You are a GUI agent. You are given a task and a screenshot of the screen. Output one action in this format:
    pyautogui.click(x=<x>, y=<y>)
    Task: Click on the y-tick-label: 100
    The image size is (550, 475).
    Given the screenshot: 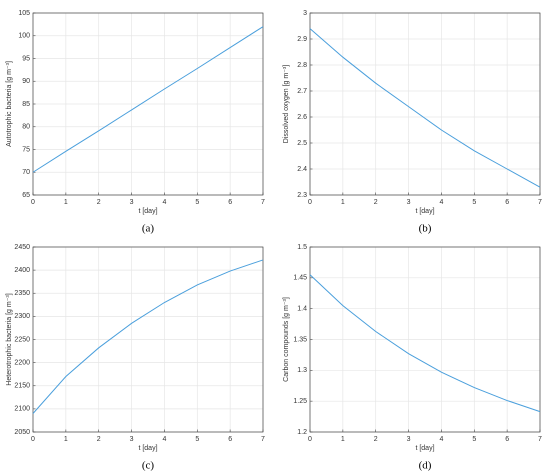 What is the action you would take?
    pyautogui.click(x=24, y=36)
    